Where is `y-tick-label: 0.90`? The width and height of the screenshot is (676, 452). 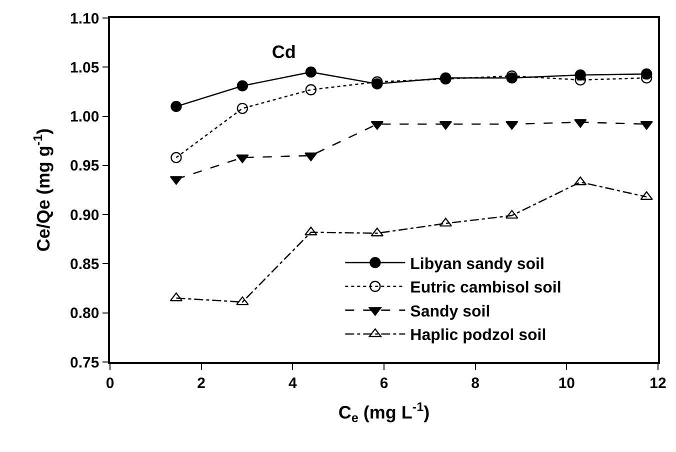
y-tick-label: 0.90 is located at coordinates (85, 215).